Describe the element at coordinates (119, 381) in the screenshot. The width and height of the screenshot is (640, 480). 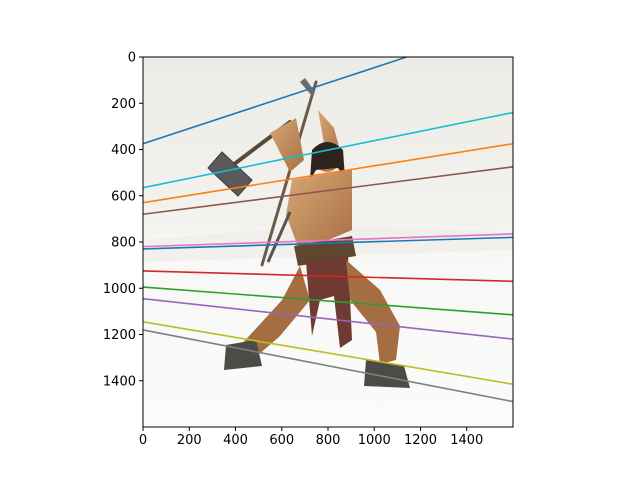
I see `y-tick-label: 1400` at that location.